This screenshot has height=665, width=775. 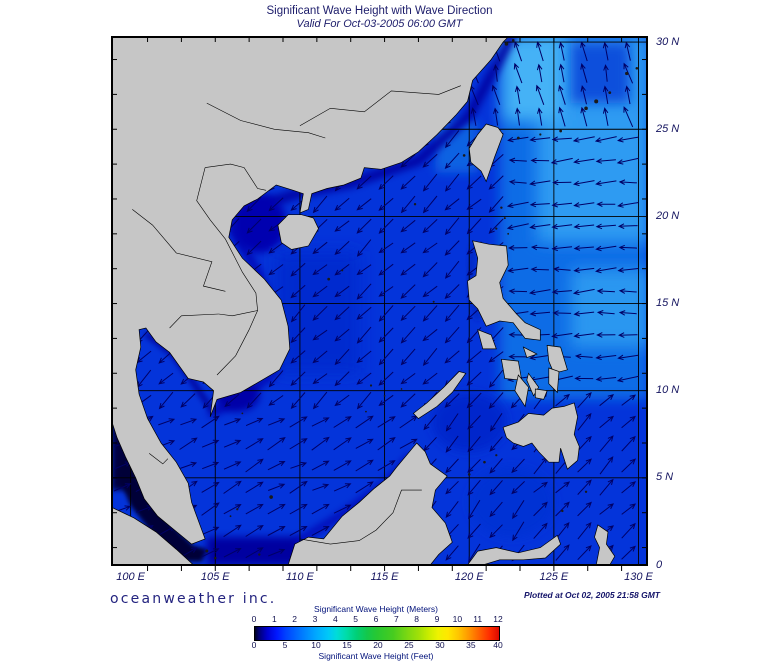 I want to click on lon-label-130: 130 E, so click(x=638, y=577).